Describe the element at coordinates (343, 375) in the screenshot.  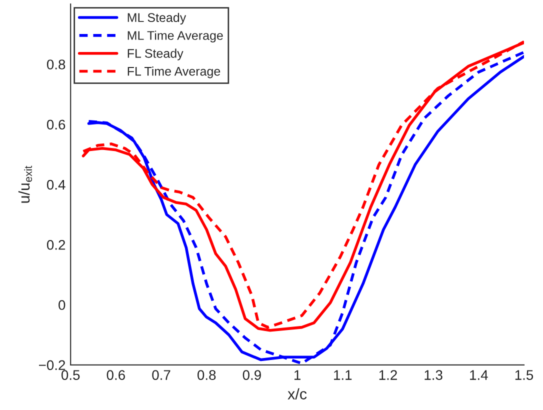
I see `x-tick-label: 1.1` at that location.